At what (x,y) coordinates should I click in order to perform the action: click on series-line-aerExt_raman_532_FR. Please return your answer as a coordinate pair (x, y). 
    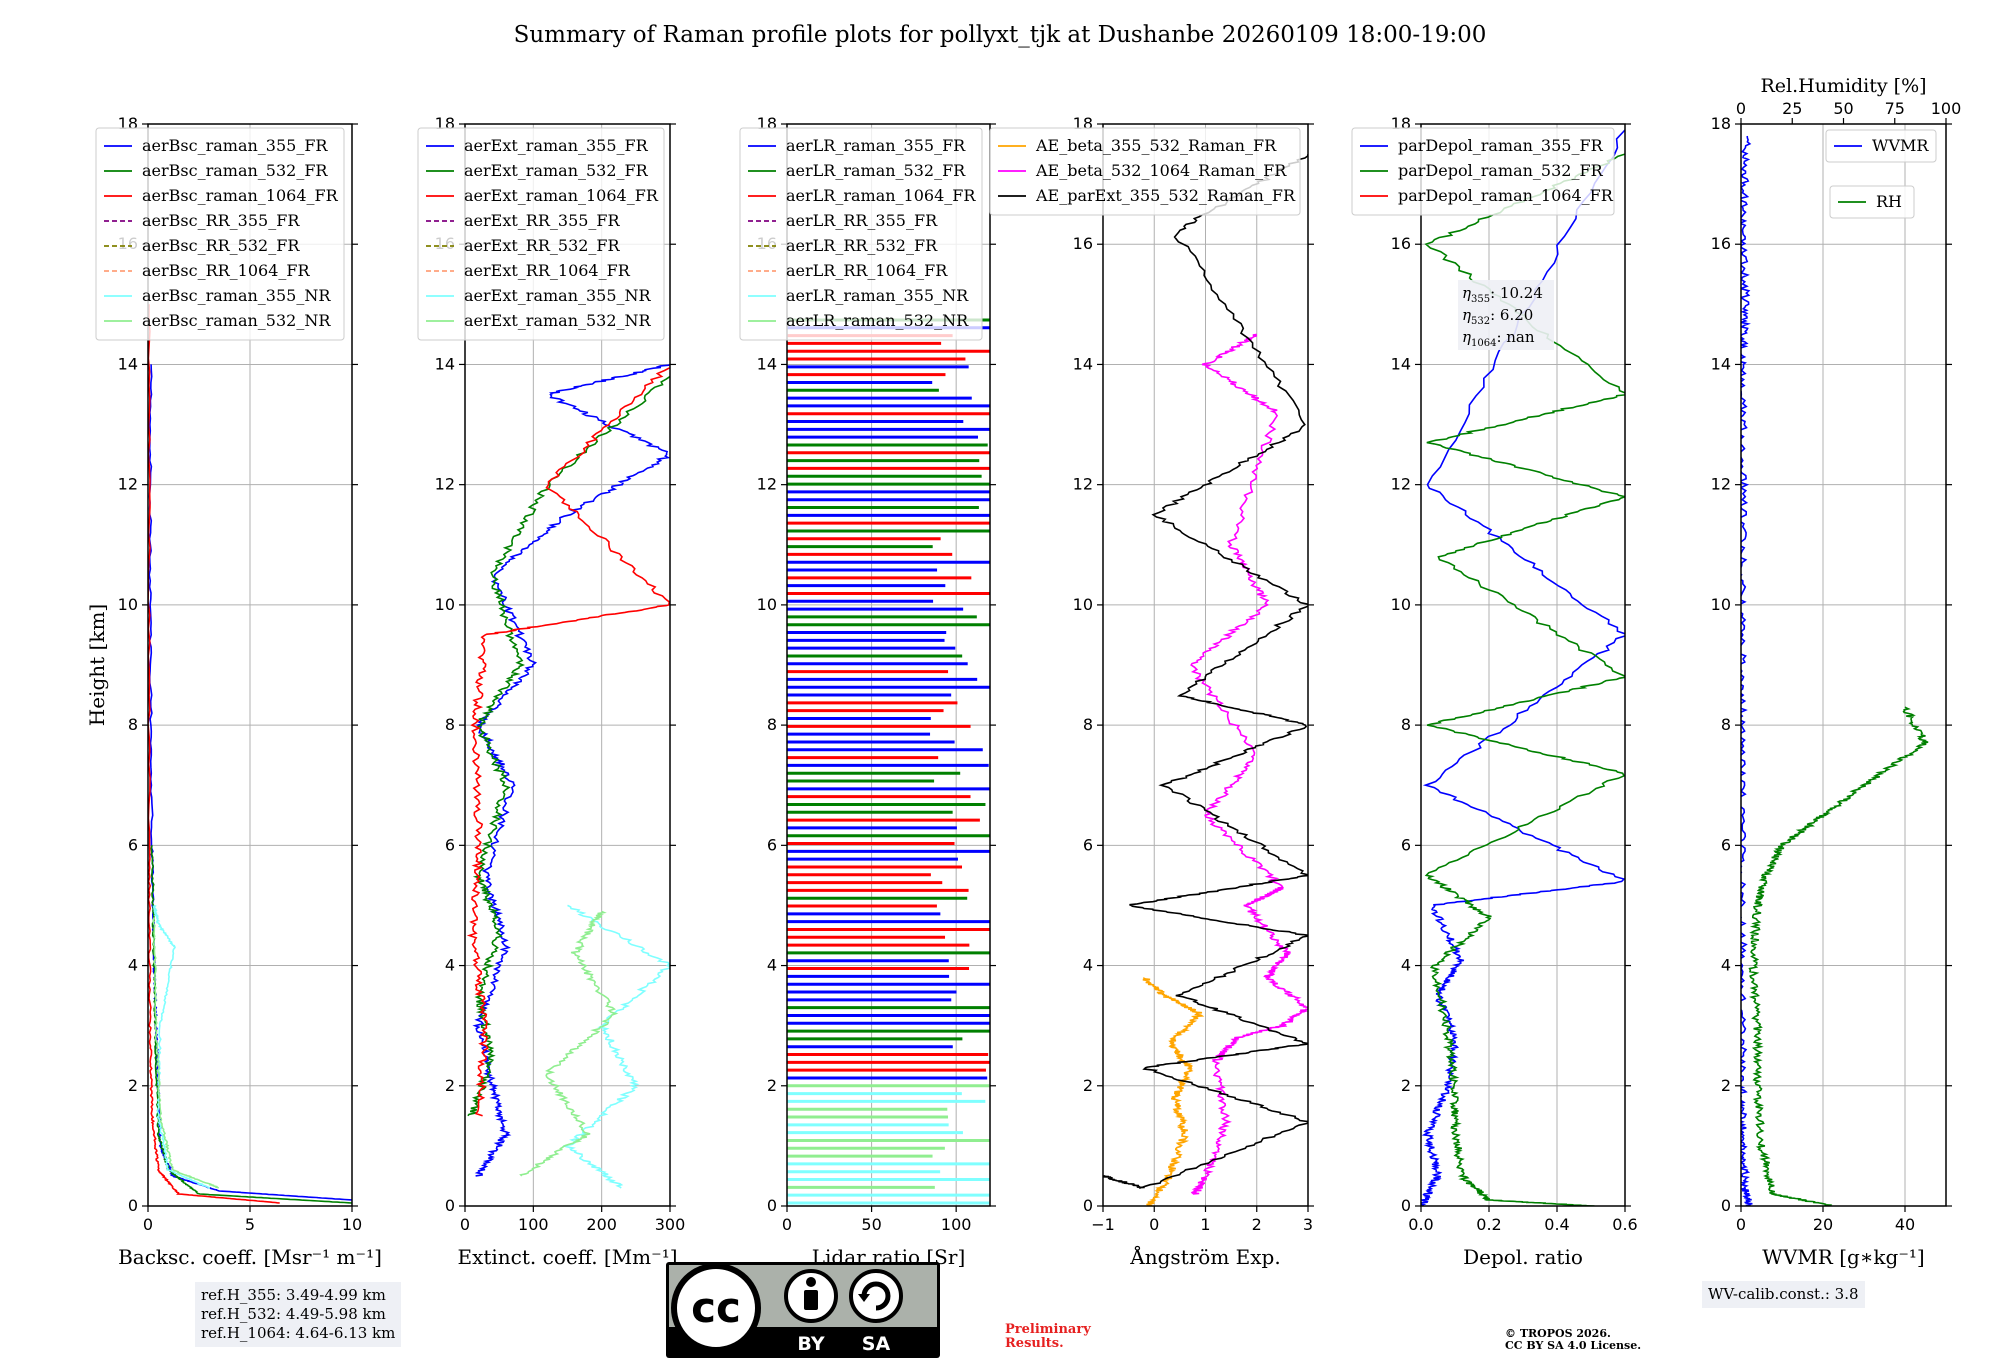
    Looking at the image, I should click on (568, 746).